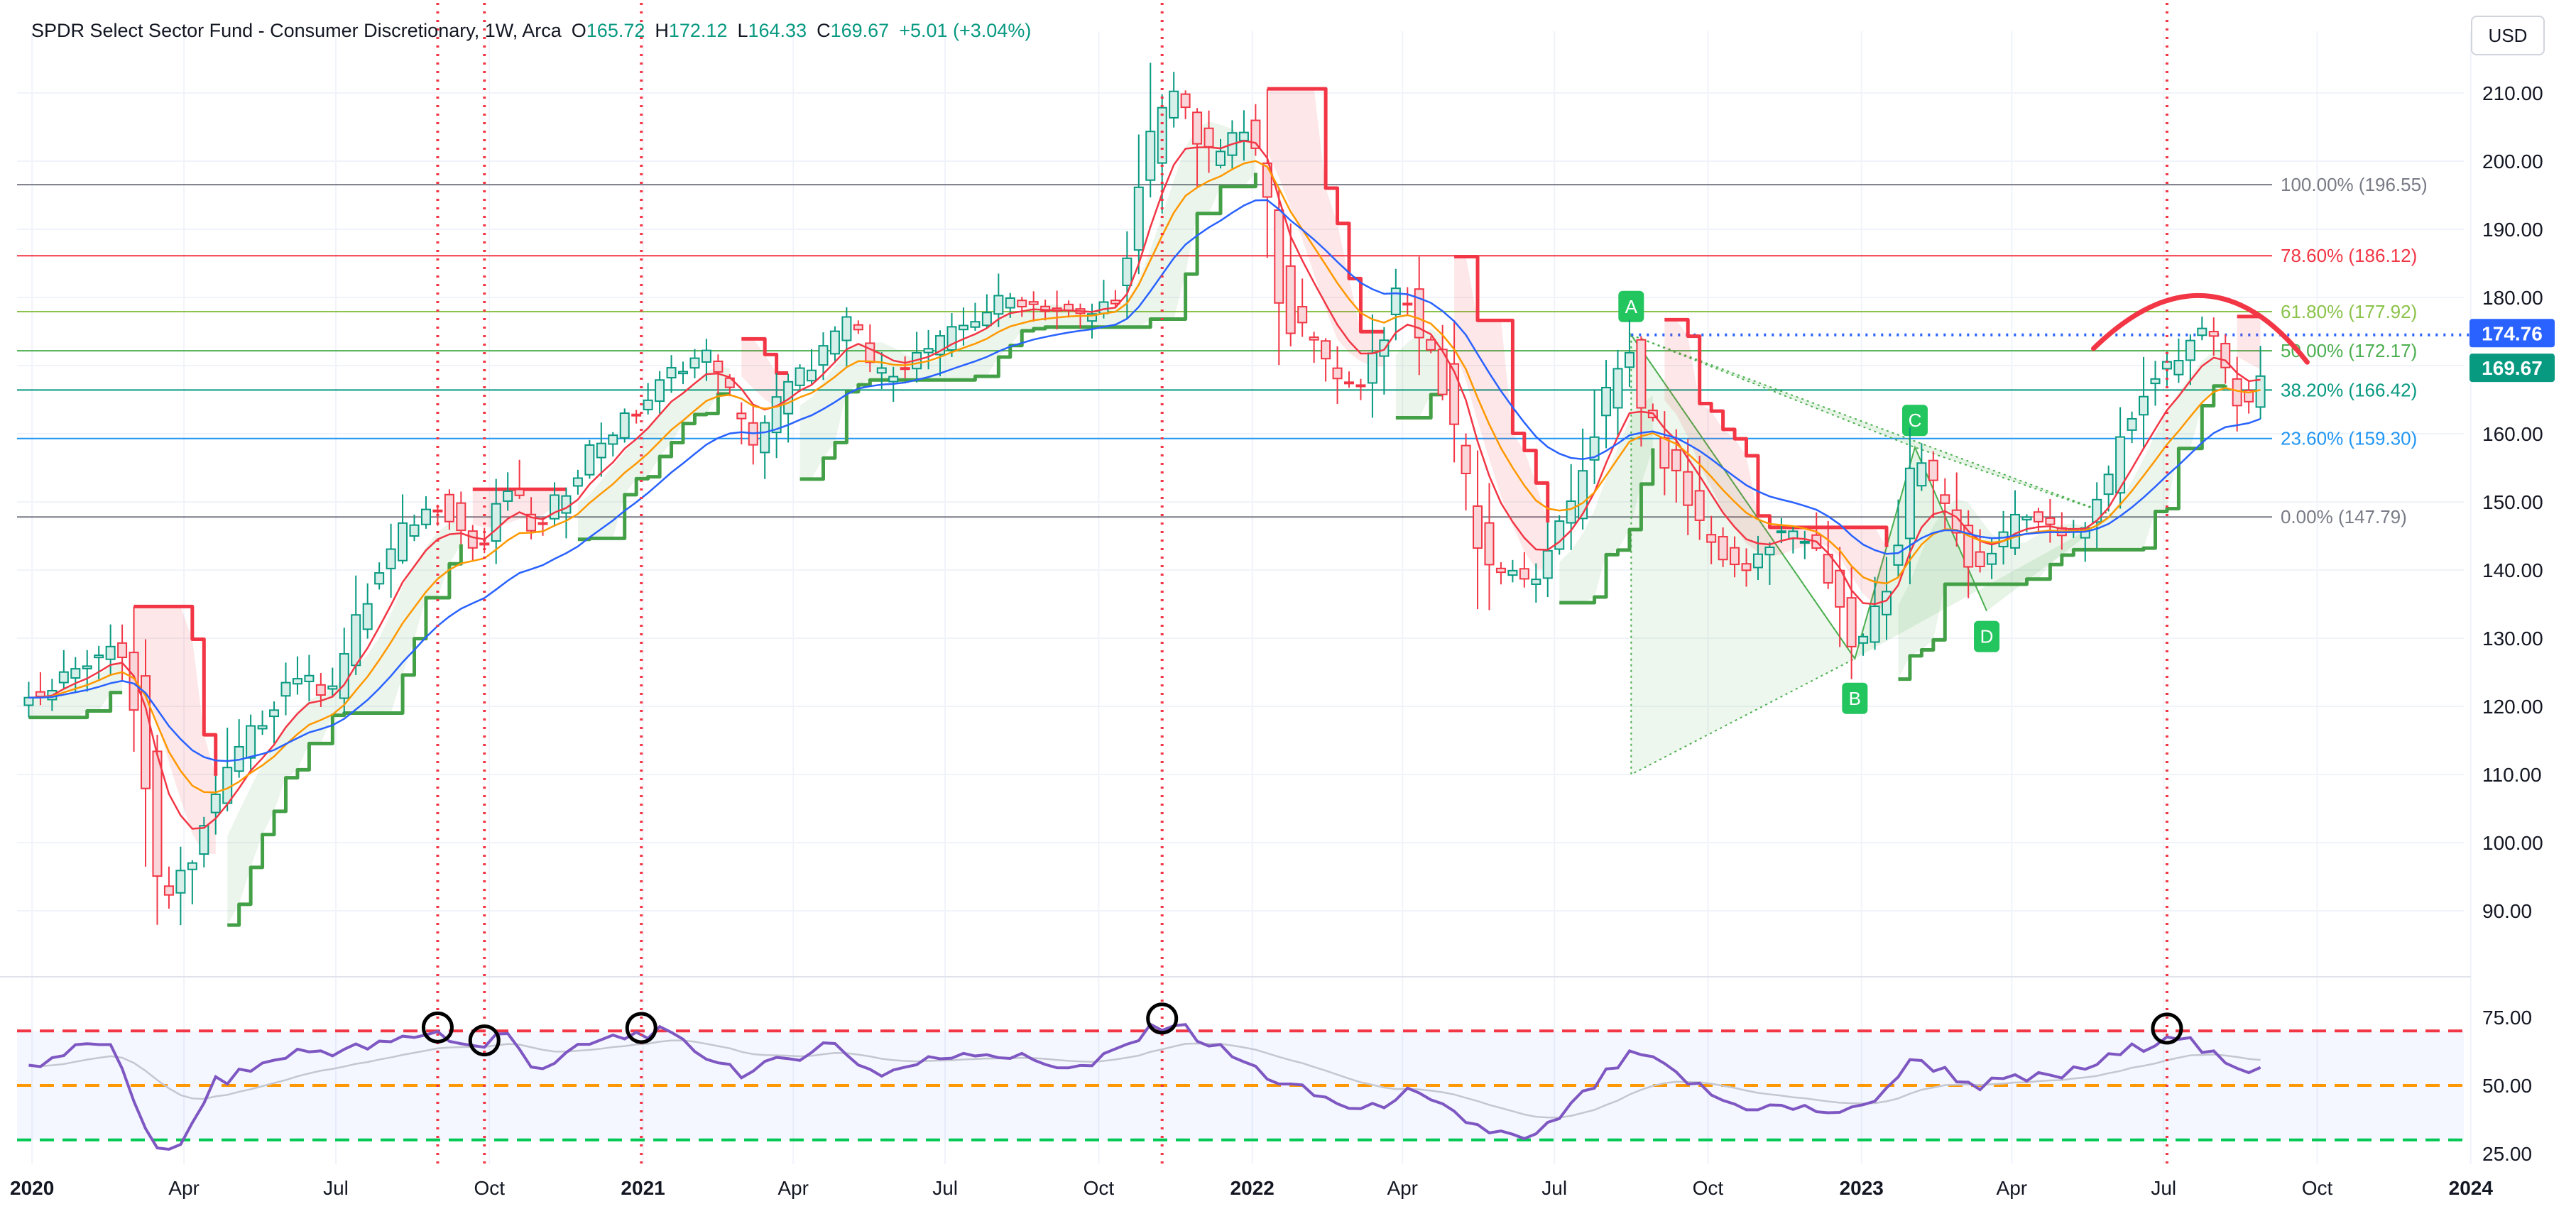  I want to click on currency-button: USD, so click(2508, 35).